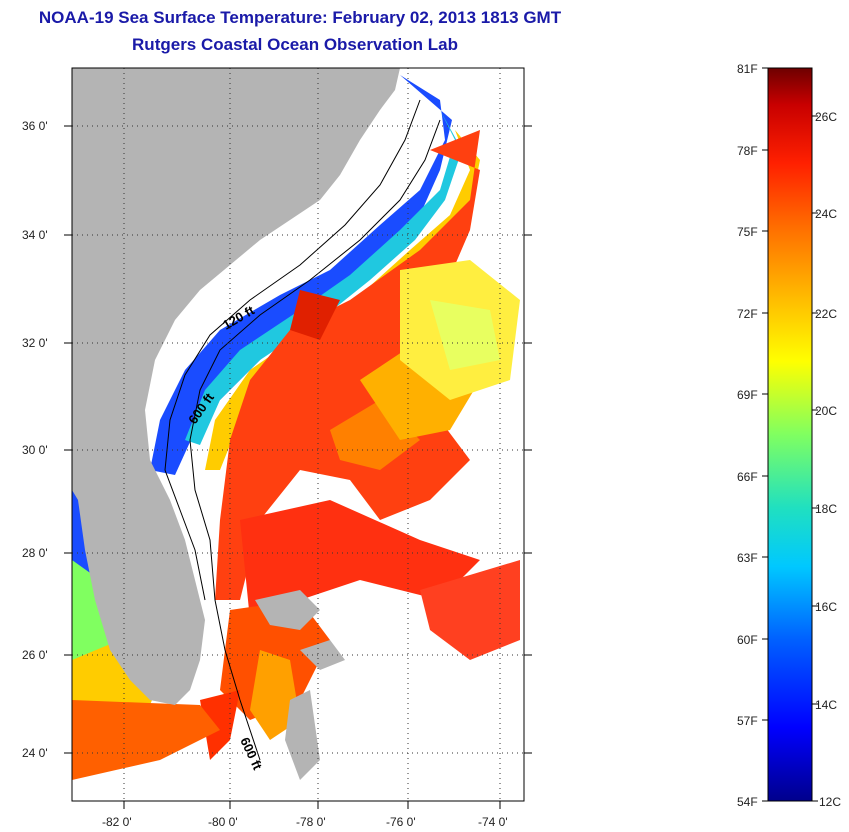  I want to click on colorbar-c-label: 20C, so click(826, 411).